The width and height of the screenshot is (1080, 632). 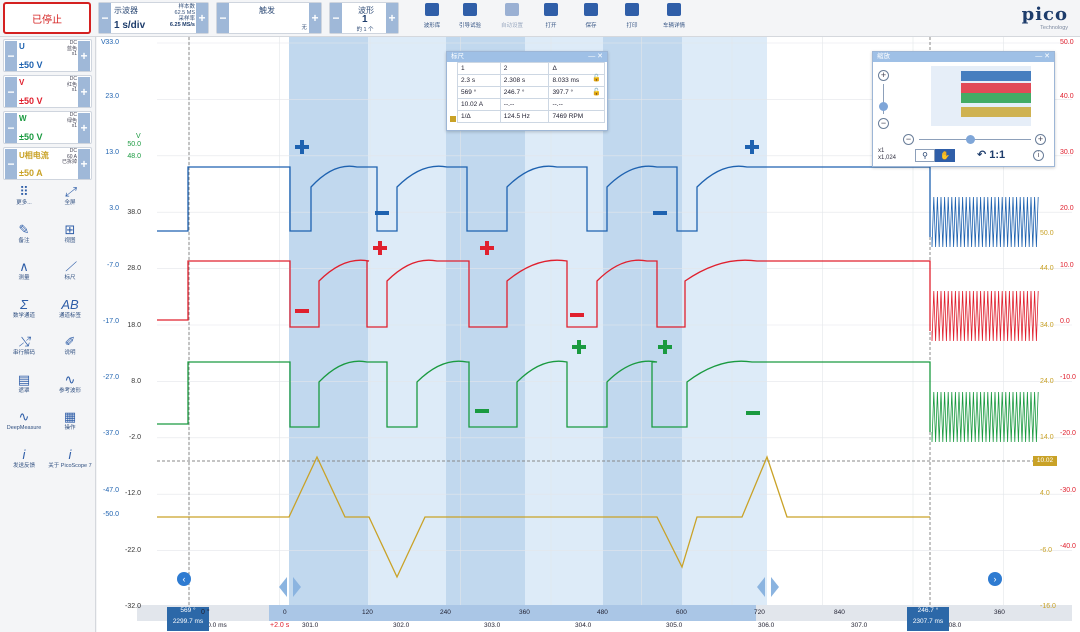 I want to click on toolbar-button: 车辆详情, so click(x=674, y=19).